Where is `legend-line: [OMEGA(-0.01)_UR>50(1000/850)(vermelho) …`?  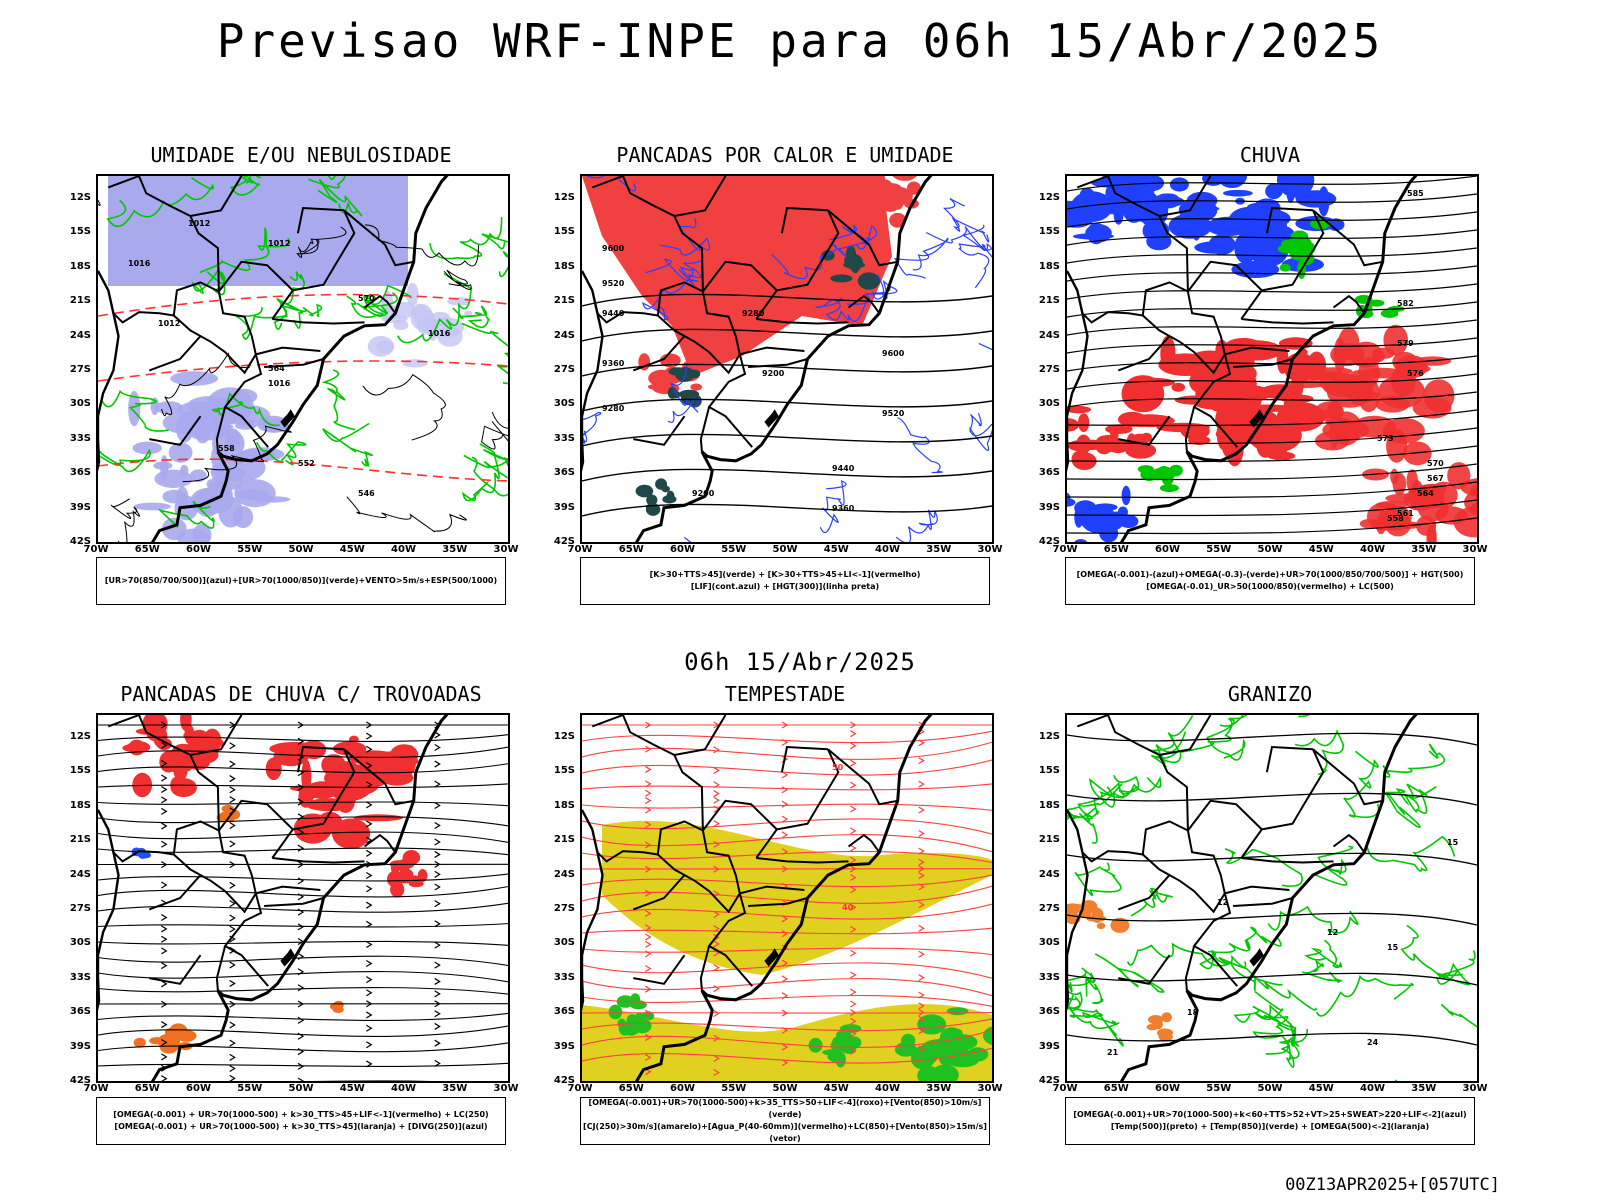 legend-line: [OMEGA(-0.01)_UR>50(1000/850)(vermelho) … is located at coordinates (1270, 586).